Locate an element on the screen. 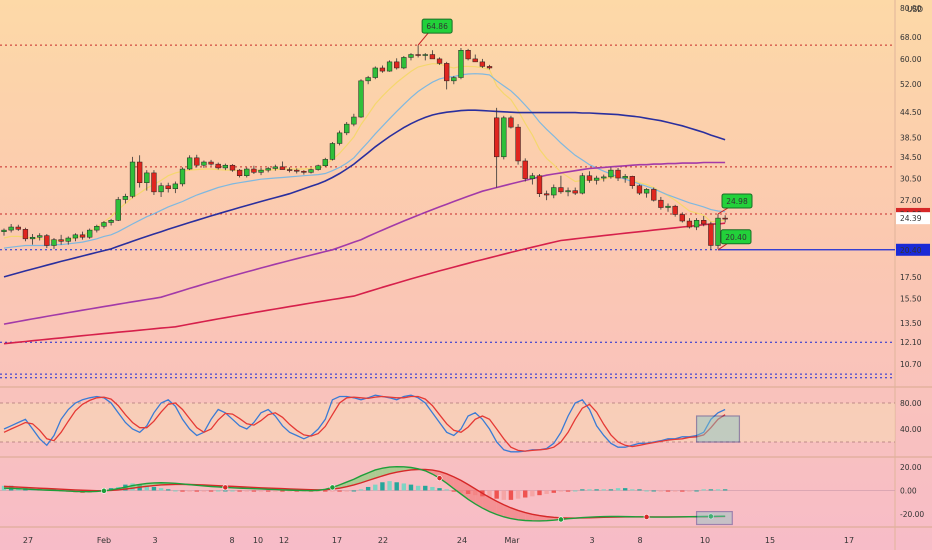  macd-signal-line is located at coordinates (364, 493).